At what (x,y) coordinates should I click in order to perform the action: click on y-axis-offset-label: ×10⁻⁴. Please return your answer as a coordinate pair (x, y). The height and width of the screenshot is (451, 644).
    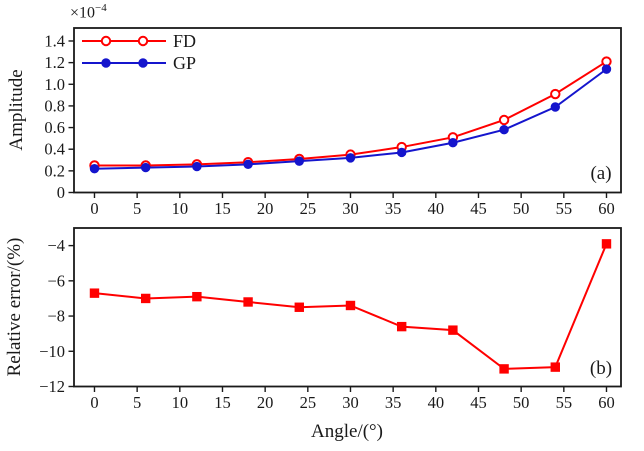
    Looking at the image, I should click on (88, 12).